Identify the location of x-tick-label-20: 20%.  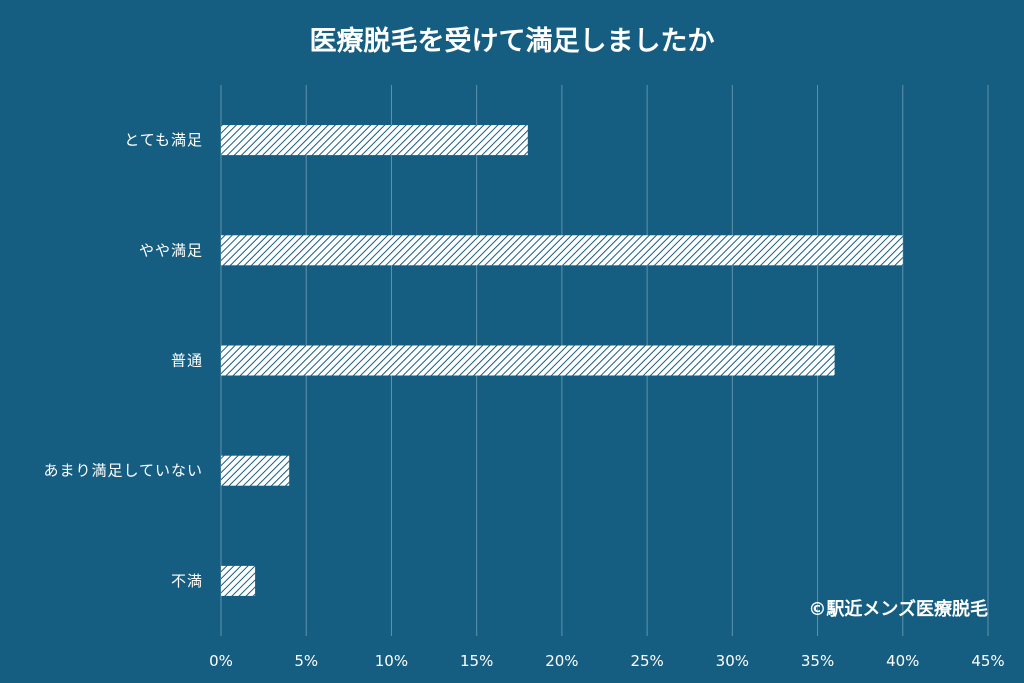
(561, 661).